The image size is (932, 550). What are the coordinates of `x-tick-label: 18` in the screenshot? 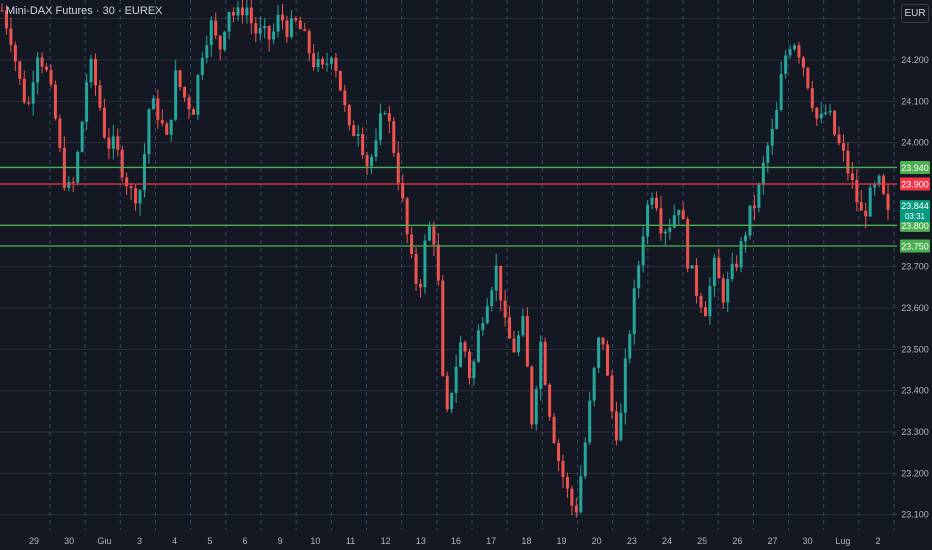 It's located at (526, 541).